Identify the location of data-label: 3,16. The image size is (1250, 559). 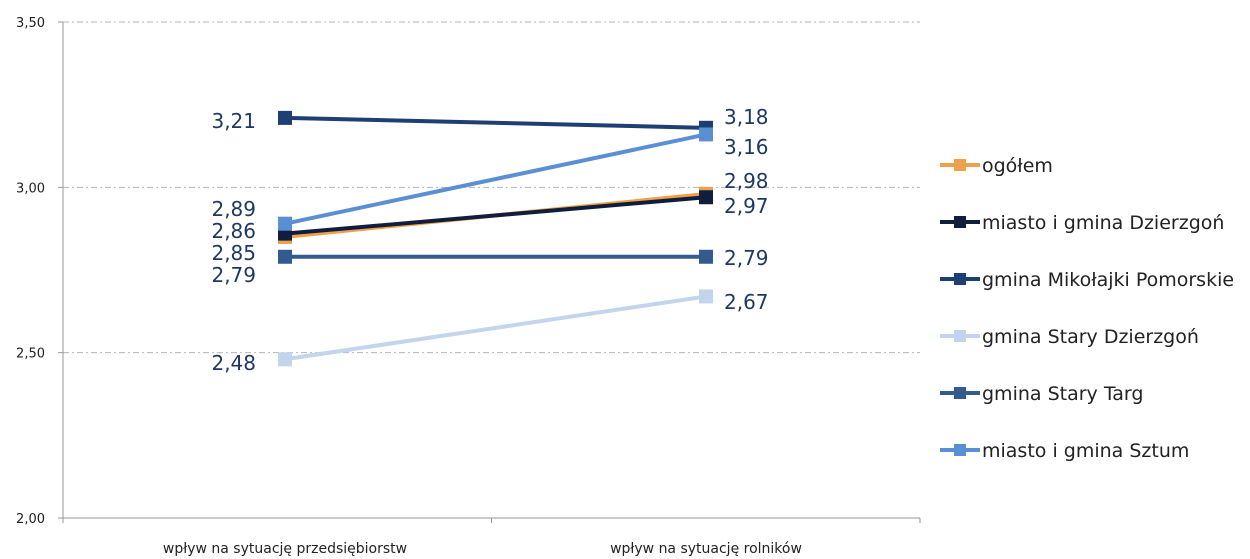
(746, 147).